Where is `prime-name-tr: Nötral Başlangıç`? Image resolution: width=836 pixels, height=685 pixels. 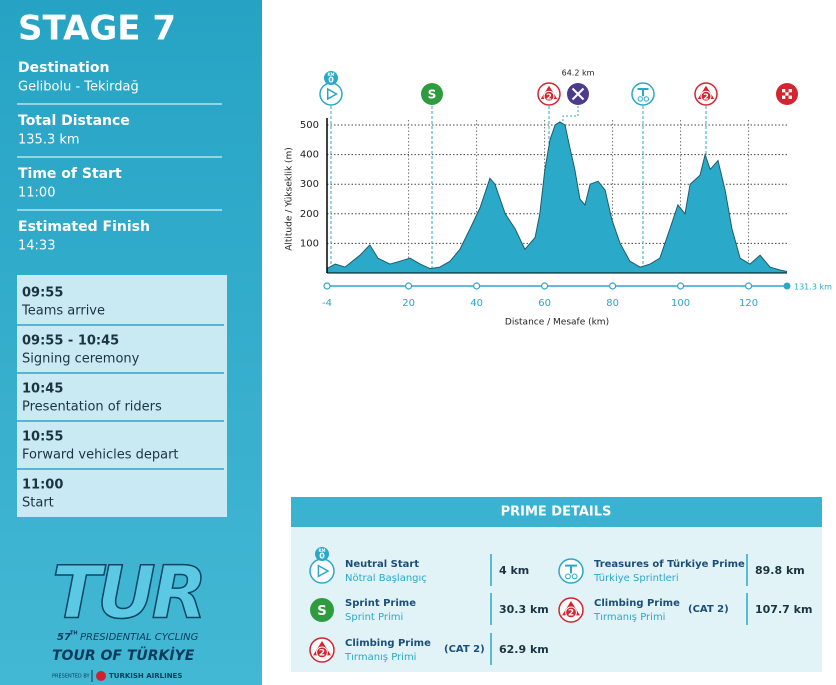 prime-name-tr: Nötral Başlangıç is located at coordinates (386, 578).